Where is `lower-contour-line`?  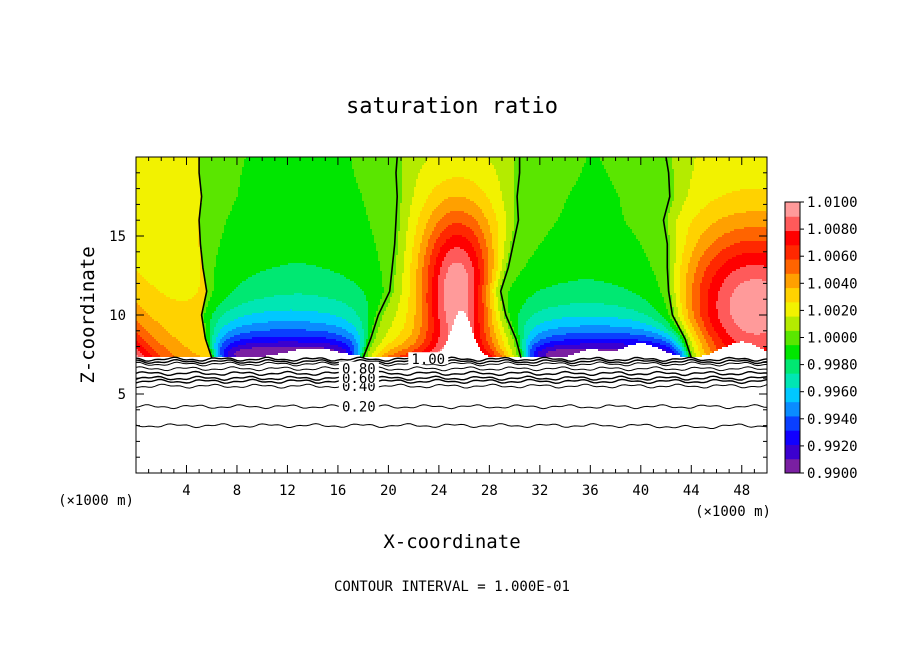
lower-contour-line is located at coordinates (451, 407).